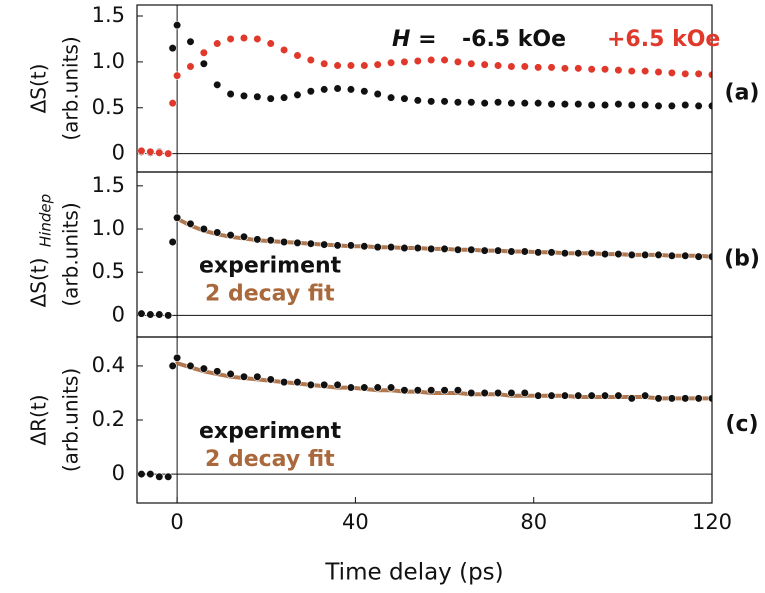 This screenshot has height=593, width=765. What do you see at coordinates (176, 522) in the screenshot?
I see `x-tick-label: 0` at bounding box center [176, 522].